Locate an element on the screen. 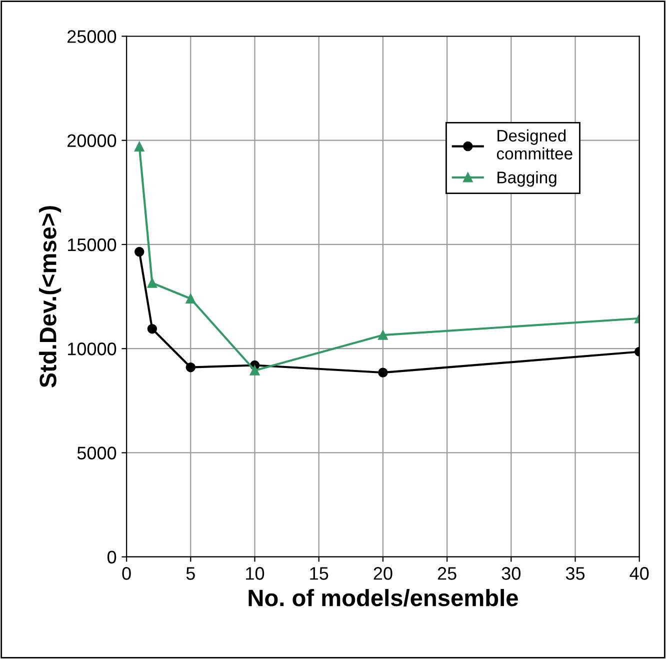 The image size is (666, 659). y-tick-label: 20000 is located at coordinates (92, 141).